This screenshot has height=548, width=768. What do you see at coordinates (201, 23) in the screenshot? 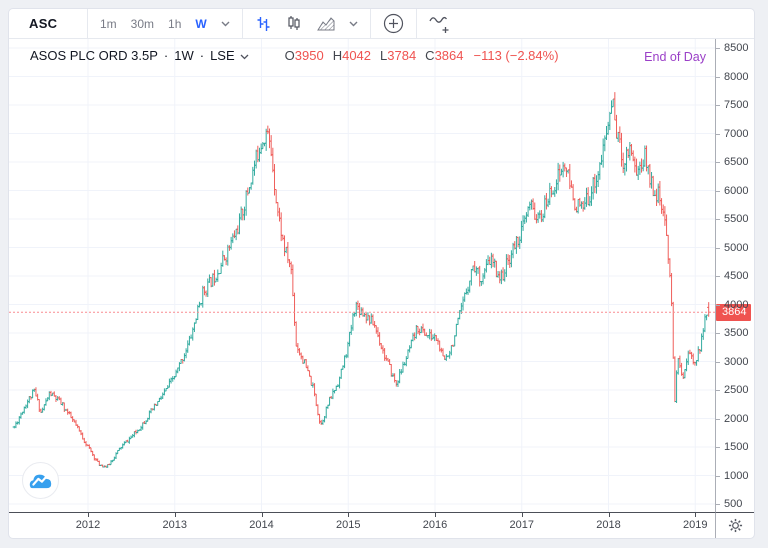
I see `interval-weekly: W` at bounding box center [201, 23].